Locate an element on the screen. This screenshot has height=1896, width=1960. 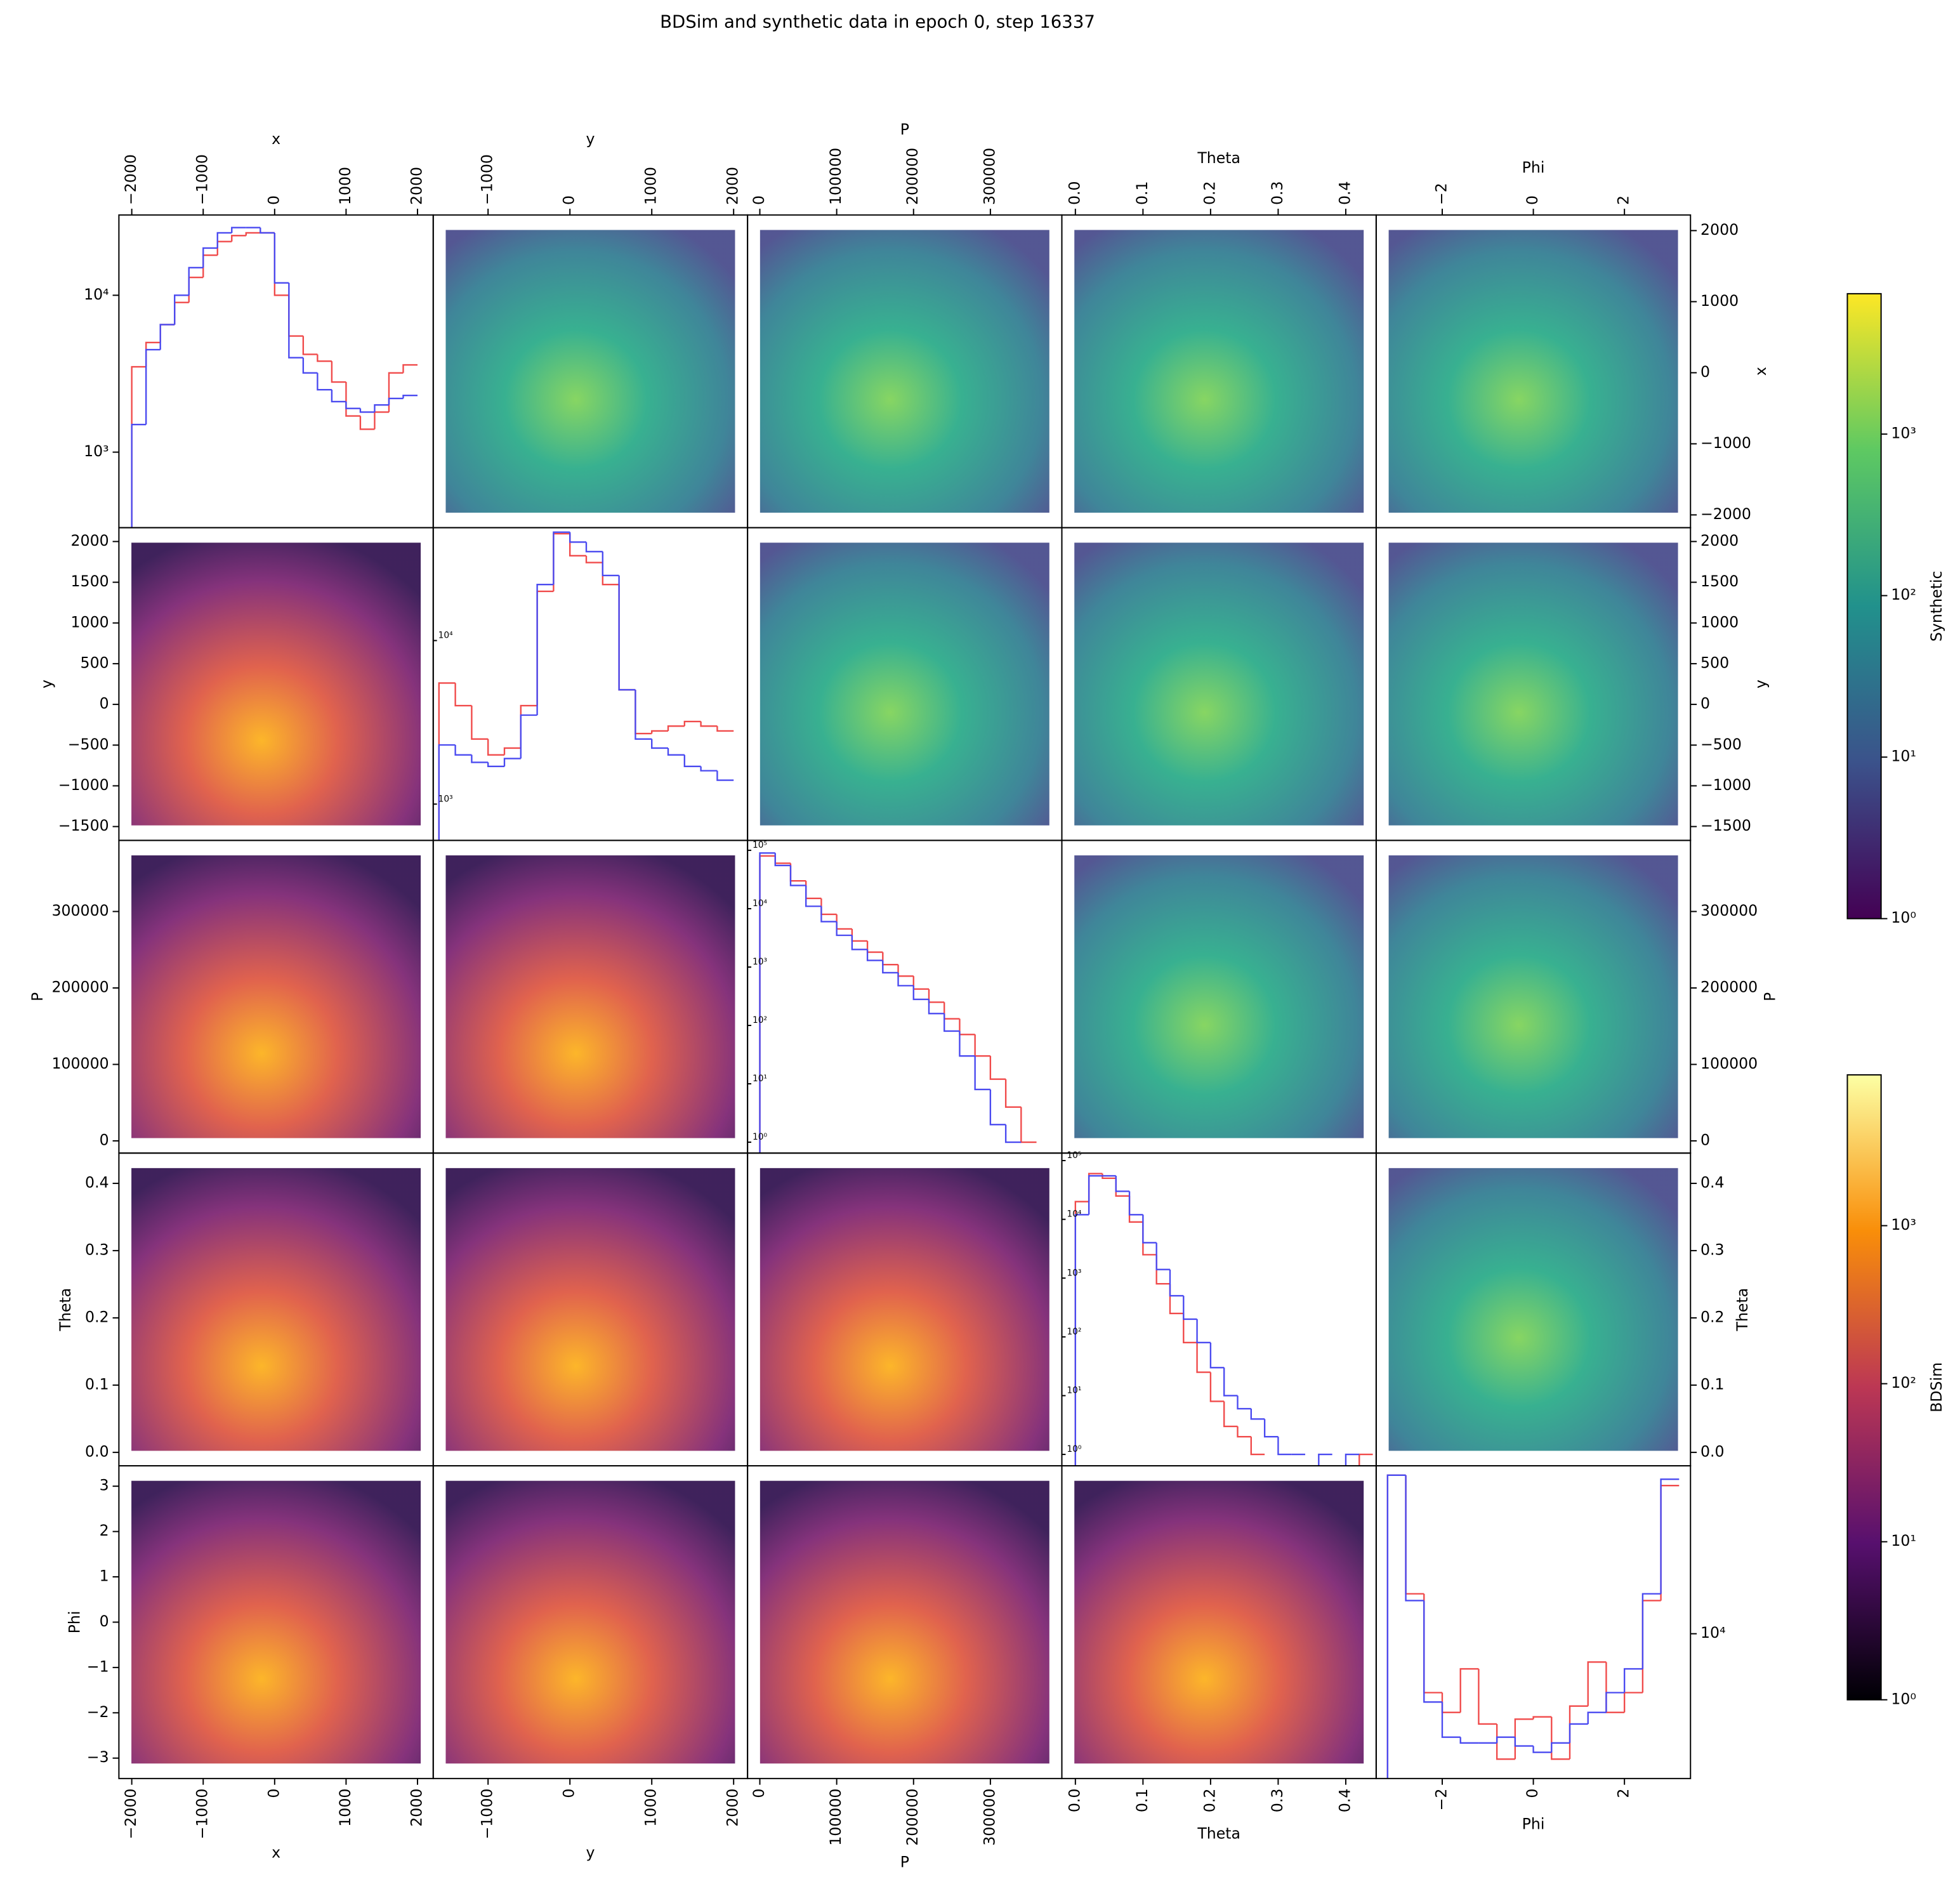
x-tick-label: −2000 is located at coordinates (131, 179).